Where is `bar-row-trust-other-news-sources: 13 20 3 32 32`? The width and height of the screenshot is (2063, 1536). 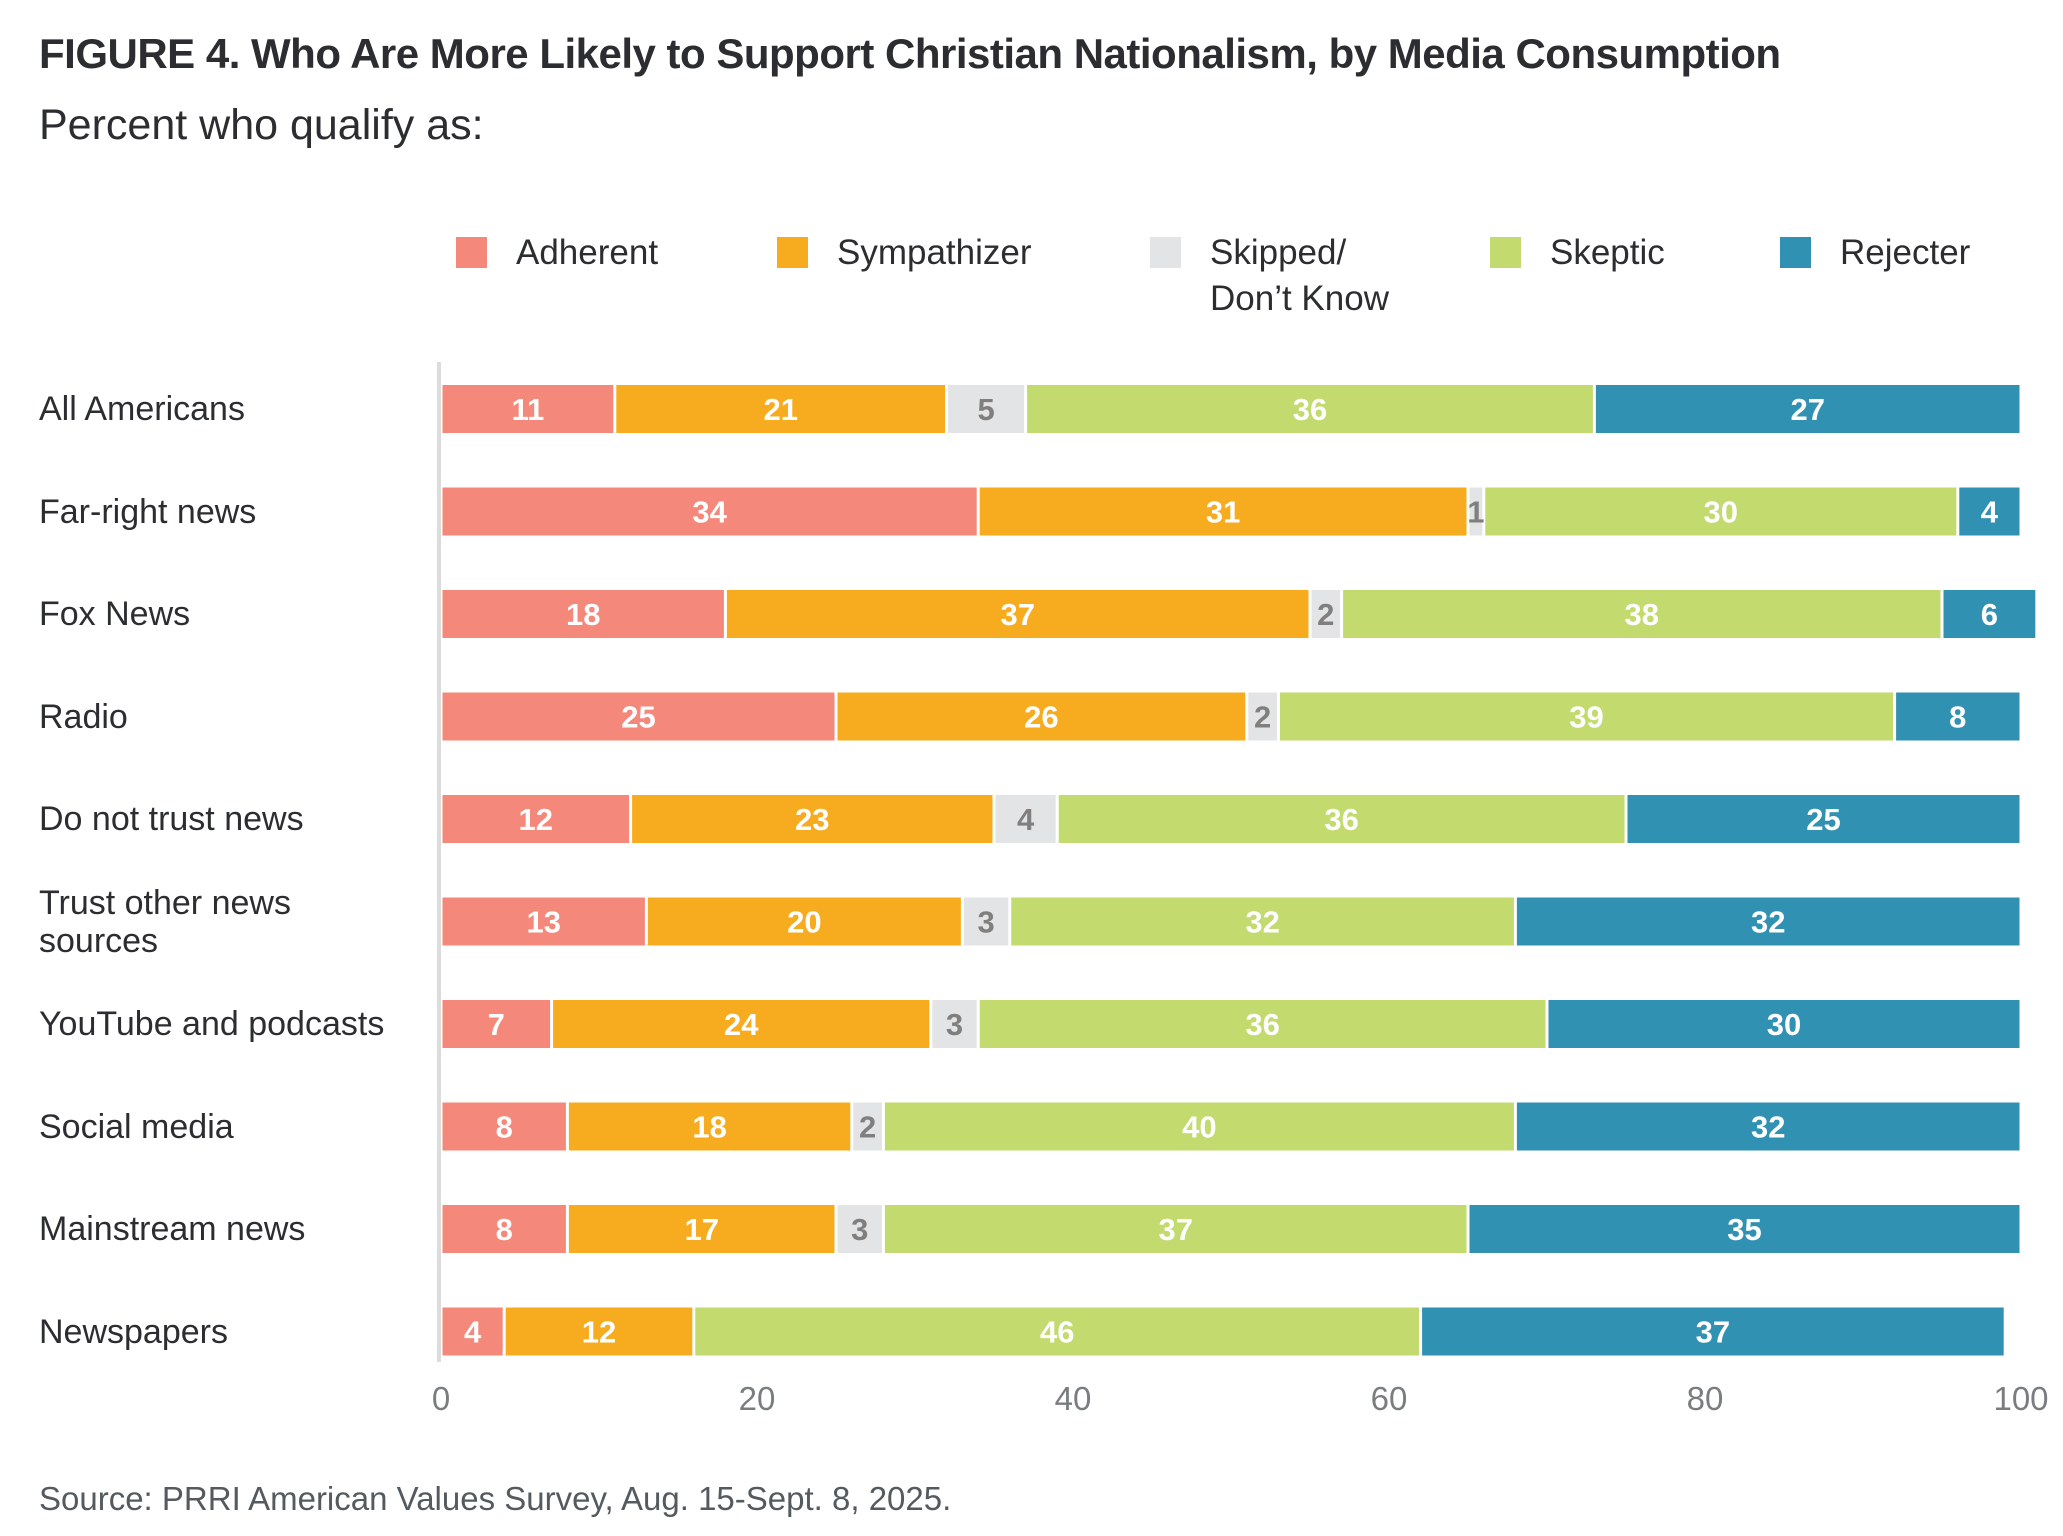 bar-row-trust-other-news-sources: 13 20 3 32 32 is located at coordinates (1231, 921).